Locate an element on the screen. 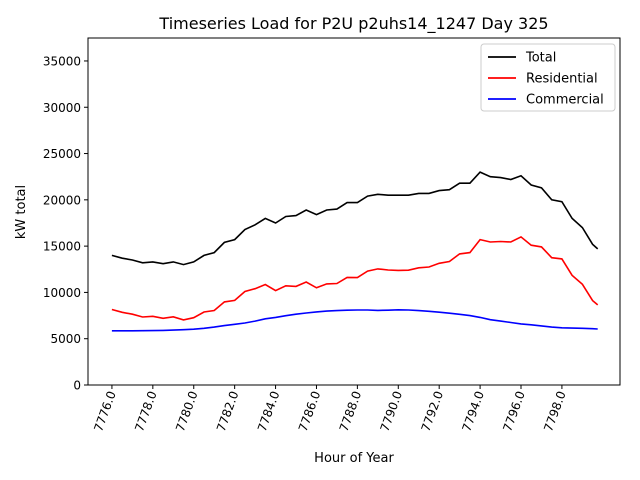 This screenshot has width=640, height=480. x-tick-label: 7790.0 is located at coordinates (392, 411).